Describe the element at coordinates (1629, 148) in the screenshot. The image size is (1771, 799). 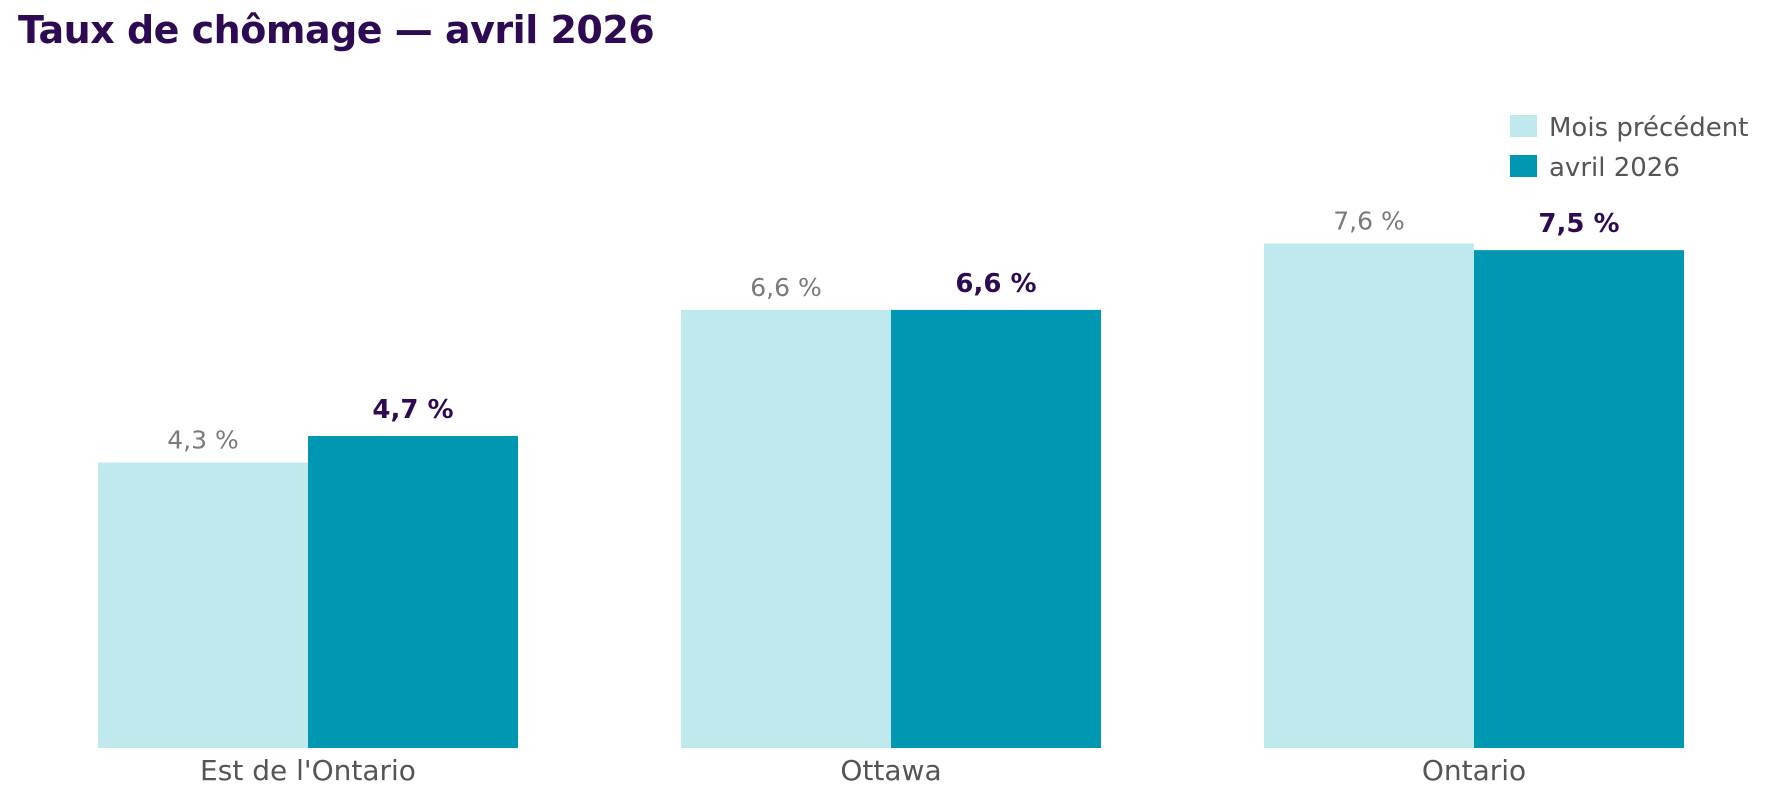
I see `legend: Mois précédent avril 2026` at that location.